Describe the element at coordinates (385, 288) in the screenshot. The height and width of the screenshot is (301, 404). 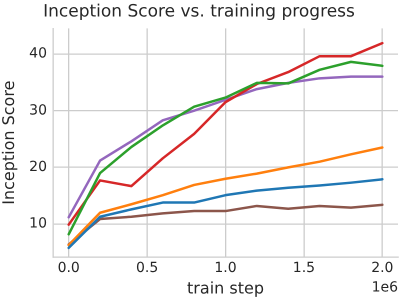
I see `text: 1e6` at that location.